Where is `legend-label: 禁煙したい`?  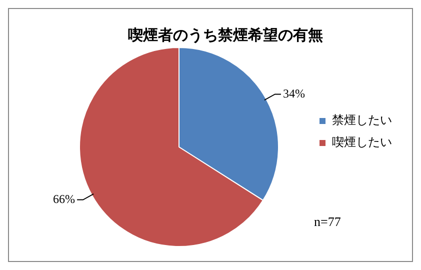
legend-label: 禁煙したい is located at coordinates (362, 120).